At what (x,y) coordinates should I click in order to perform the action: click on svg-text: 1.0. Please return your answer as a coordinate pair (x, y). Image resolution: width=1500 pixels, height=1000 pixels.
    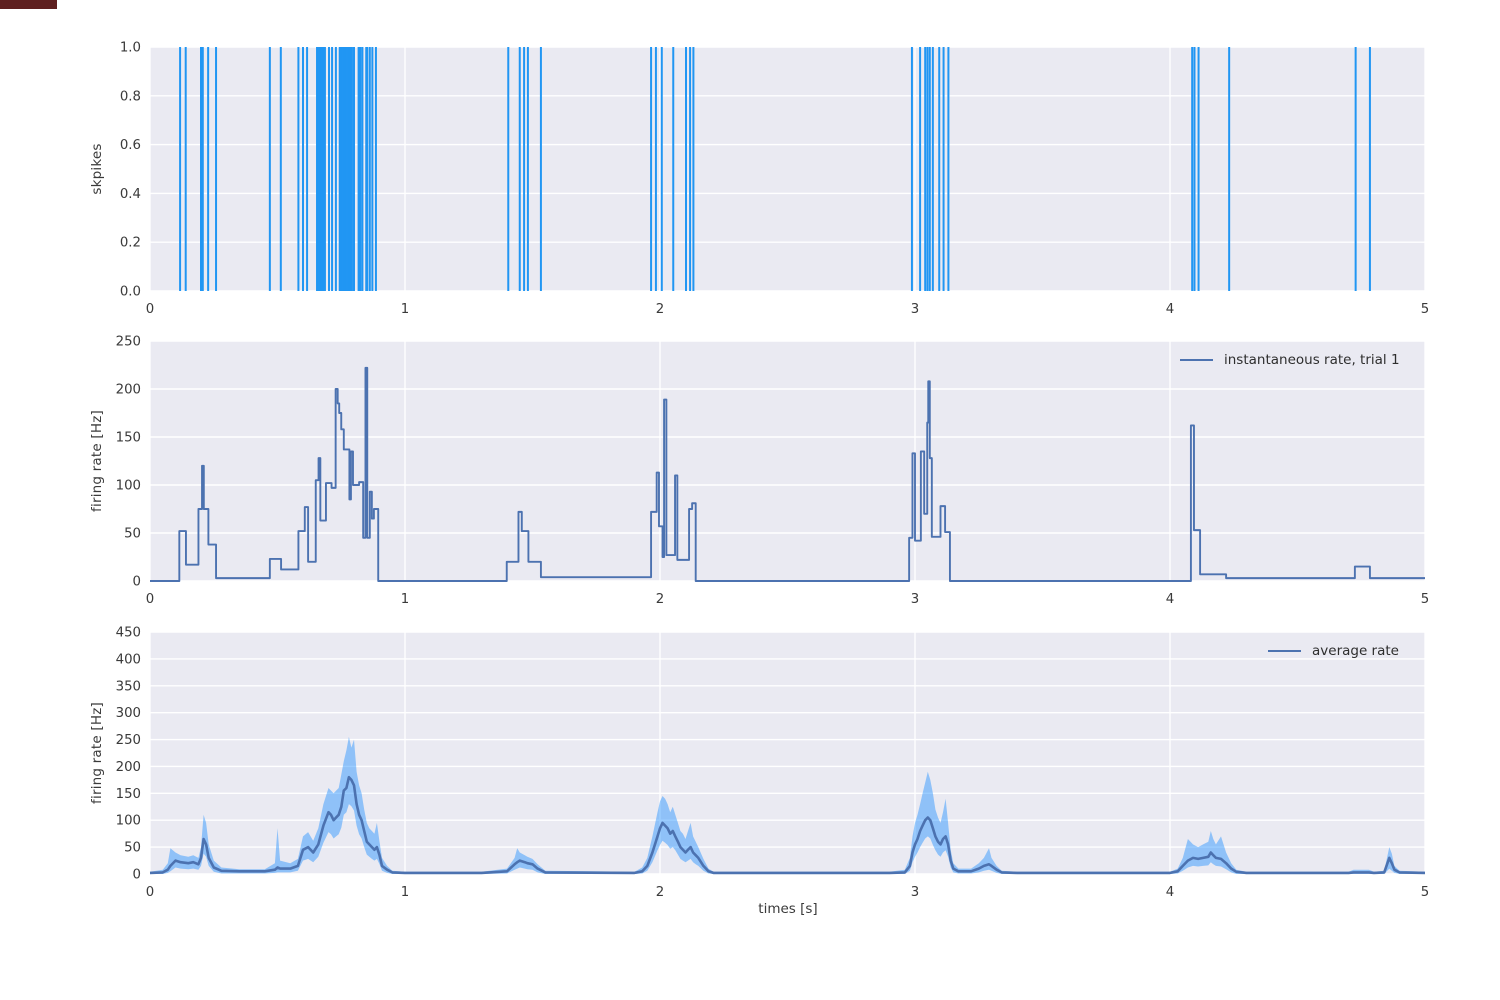
    Looking at the image, I should click on (130, 48).